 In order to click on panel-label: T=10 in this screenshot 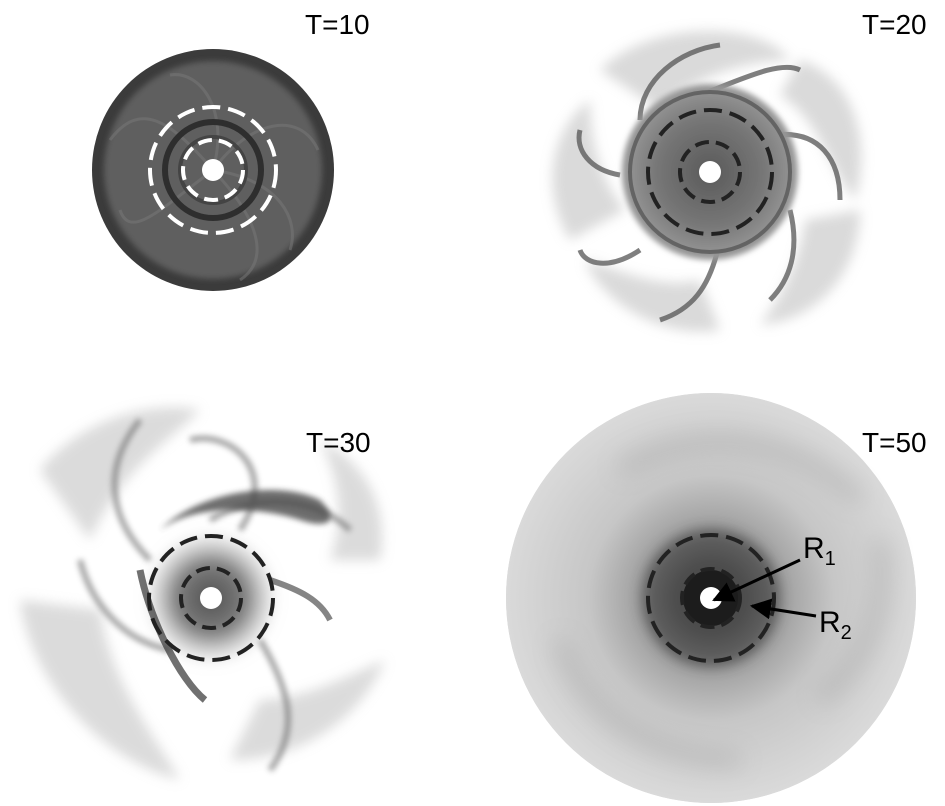, I will do `click(337, 24)`.